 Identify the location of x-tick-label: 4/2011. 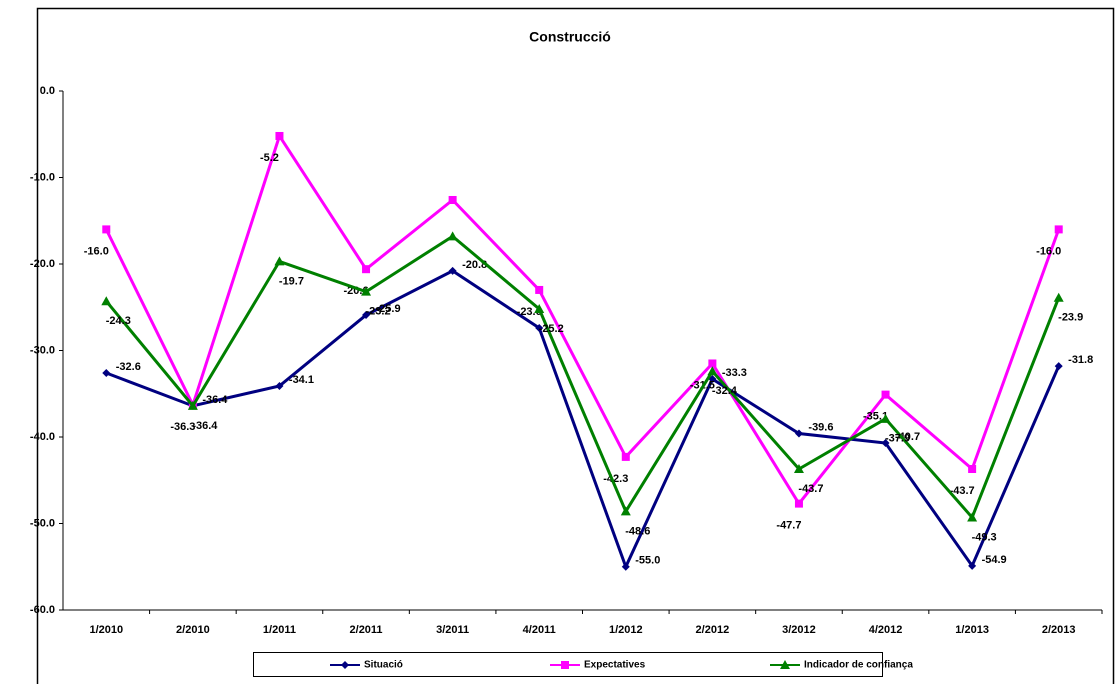
(539, 630).